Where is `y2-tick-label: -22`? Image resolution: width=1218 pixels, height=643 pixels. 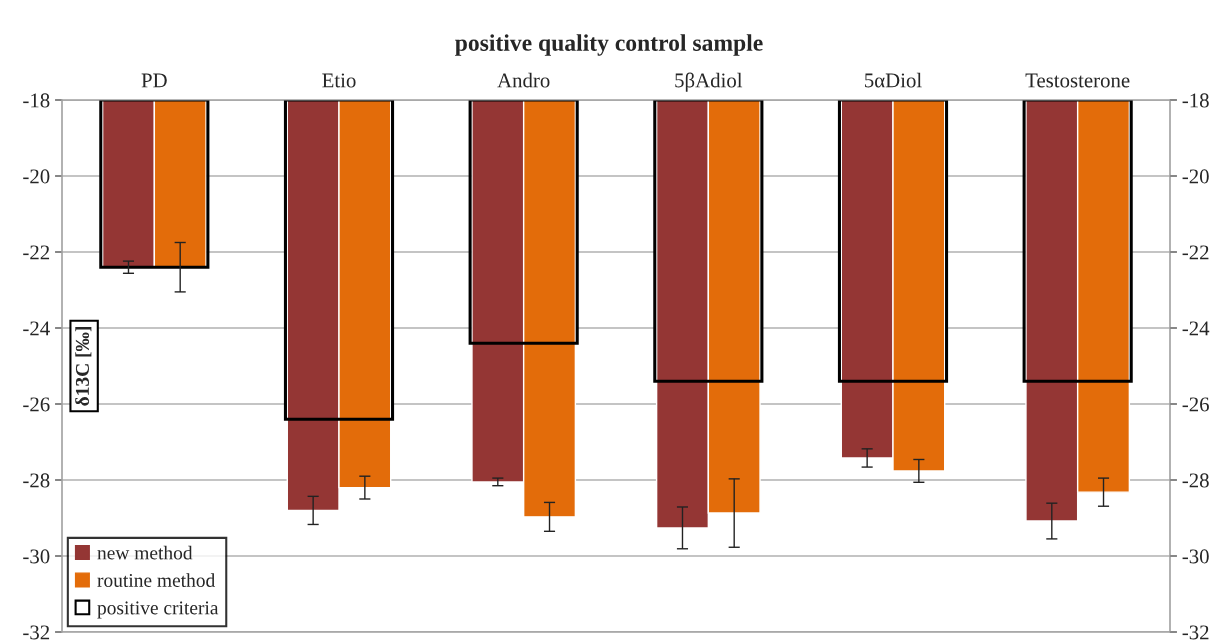
y2-tick-label: -22 is located at coordinates (1195, 252).